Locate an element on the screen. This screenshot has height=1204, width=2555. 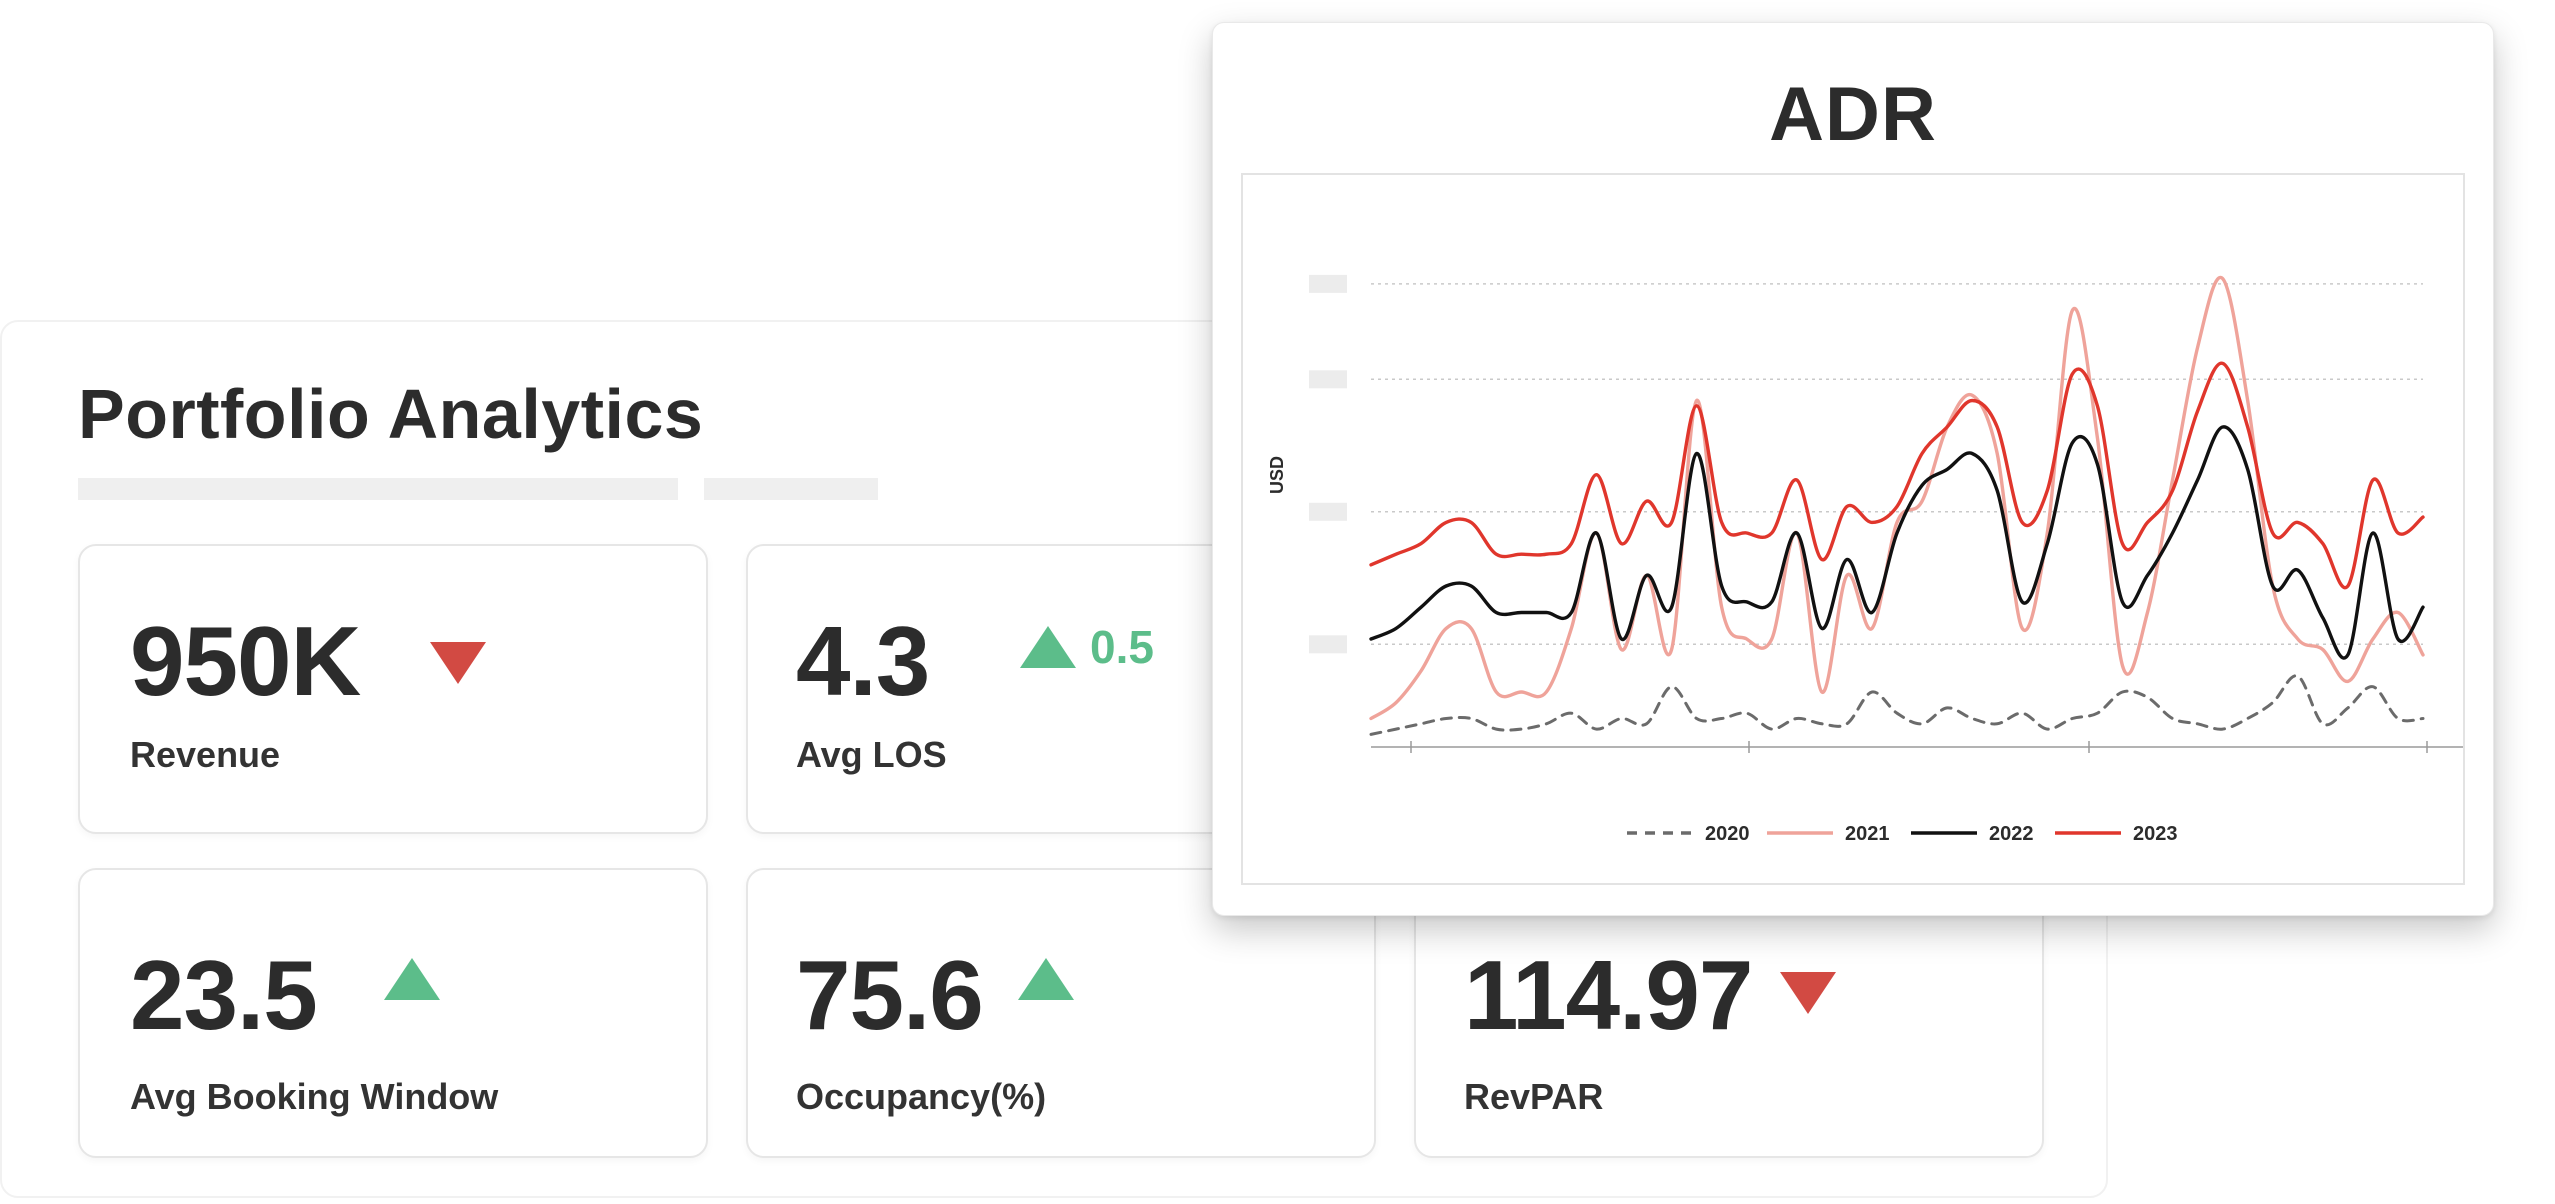
series-line-2022 is located at coordinates (1897, 542).